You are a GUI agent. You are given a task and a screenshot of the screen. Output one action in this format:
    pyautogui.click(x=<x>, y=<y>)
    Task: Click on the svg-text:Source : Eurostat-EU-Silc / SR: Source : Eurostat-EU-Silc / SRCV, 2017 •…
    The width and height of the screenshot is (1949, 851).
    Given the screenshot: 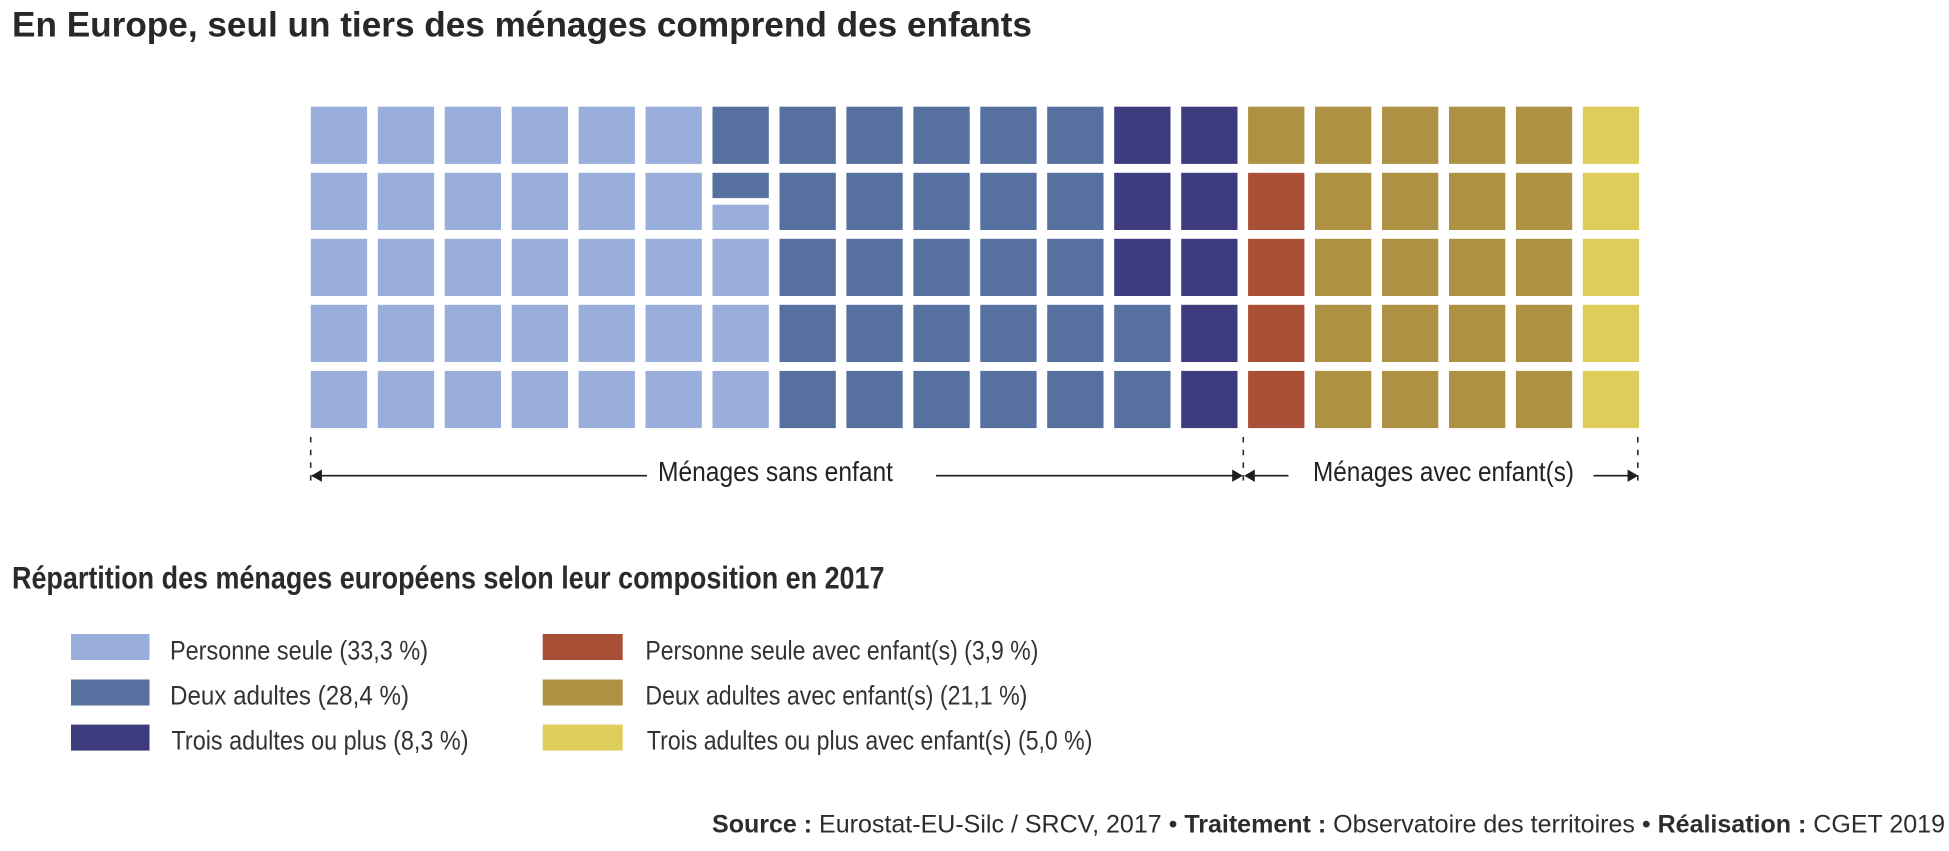 What is the action you would take?
    pyautogui.click(x=1328, y=825)
    